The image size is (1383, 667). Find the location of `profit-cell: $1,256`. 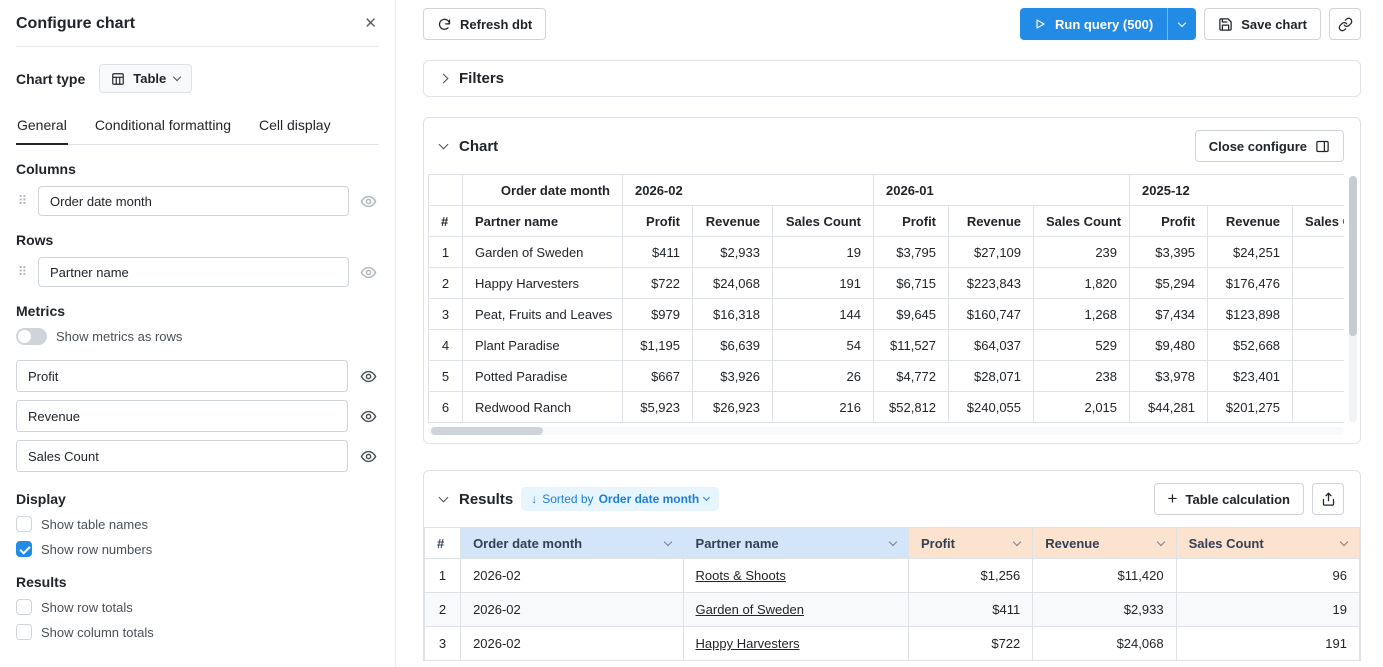

profit-cell: $1,256 is located at coordinates (970, 575).